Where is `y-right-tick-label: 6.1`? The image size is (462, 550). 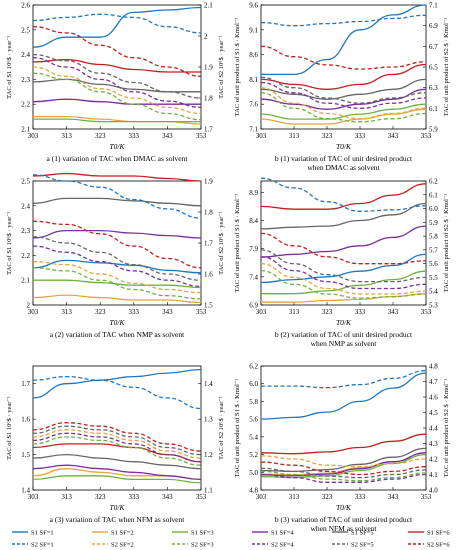 y-right-tick-label: 6.1 is located at coordinates (433, 195).